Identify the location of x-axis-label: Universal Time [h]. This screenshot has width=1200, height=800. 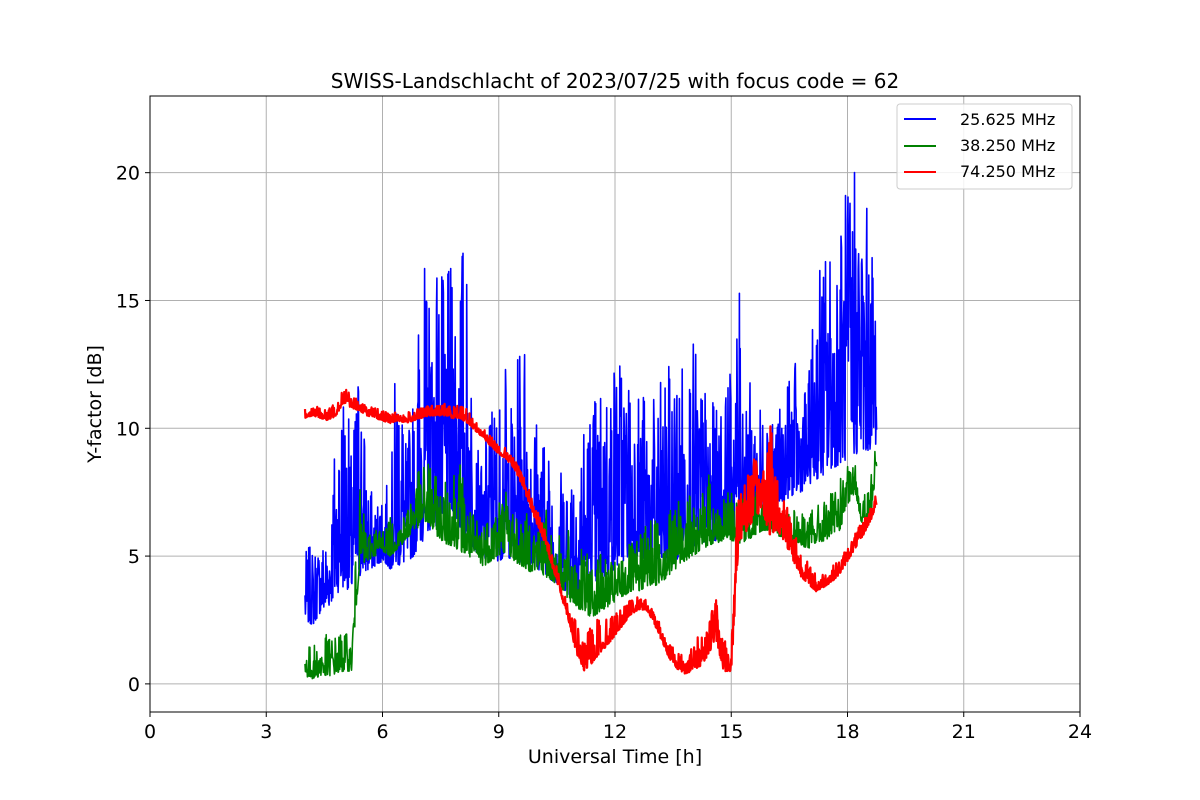
(615, 757).